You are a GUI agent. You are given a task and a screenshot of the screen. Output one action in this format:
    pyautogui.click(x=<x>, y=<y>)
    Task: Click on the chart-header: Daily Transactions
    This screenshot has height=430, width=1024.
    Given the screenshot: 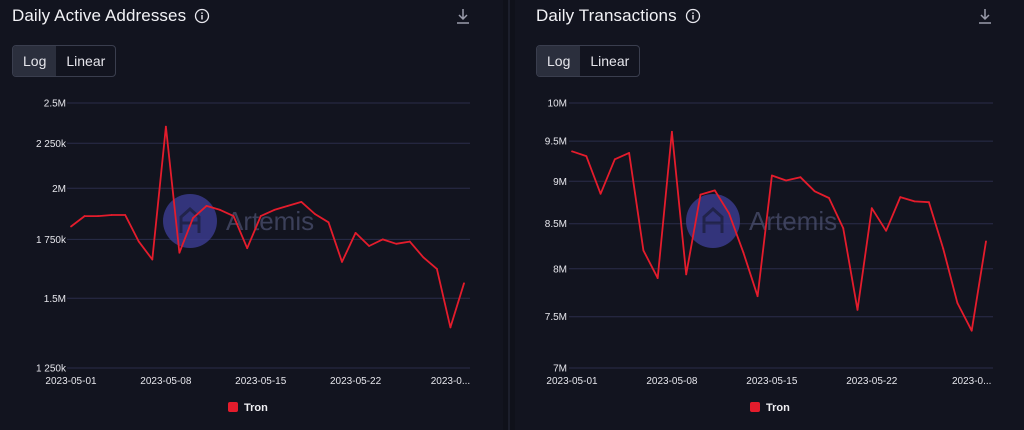 What is the action you would take?
    pyautogui.click(x=618, y=16)
    